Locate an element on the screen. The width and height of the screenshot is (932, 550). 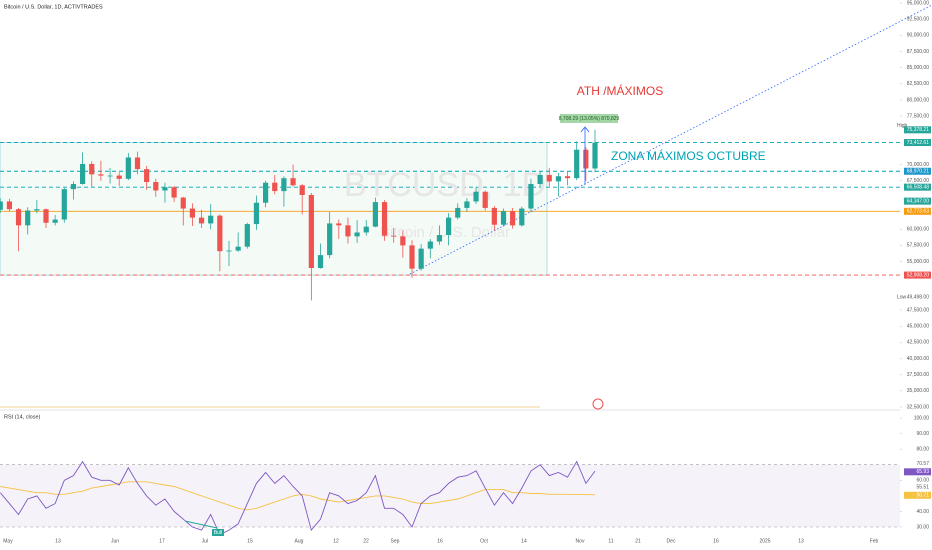
bull-label: Bull is located at coordinates (218, 533).